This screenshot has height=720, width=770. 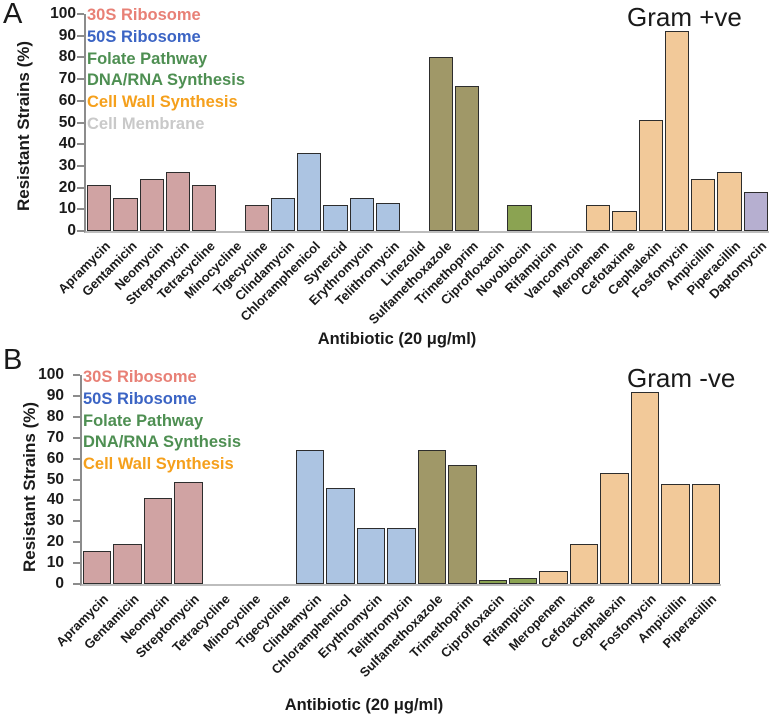 What do you see at coordinates (684, 17) in the screenshot?
I see `panel-a-title: Gram +ve` at bounding box center [684, 17].